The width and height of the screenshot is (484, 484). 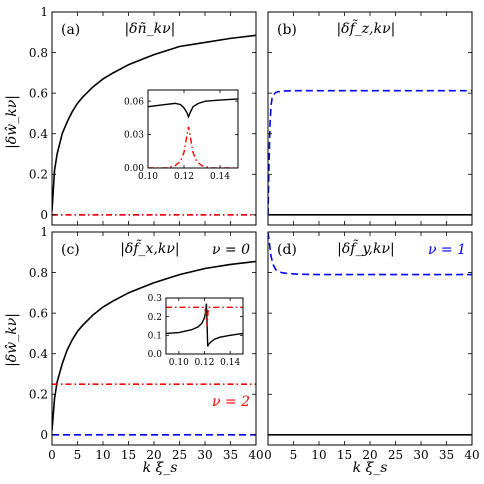 What do you see at coordinates (155, 355) in the screenshot?
I see `panel-3-inset-ytick-label-0: 0.0` at bounding box center [155, 355].